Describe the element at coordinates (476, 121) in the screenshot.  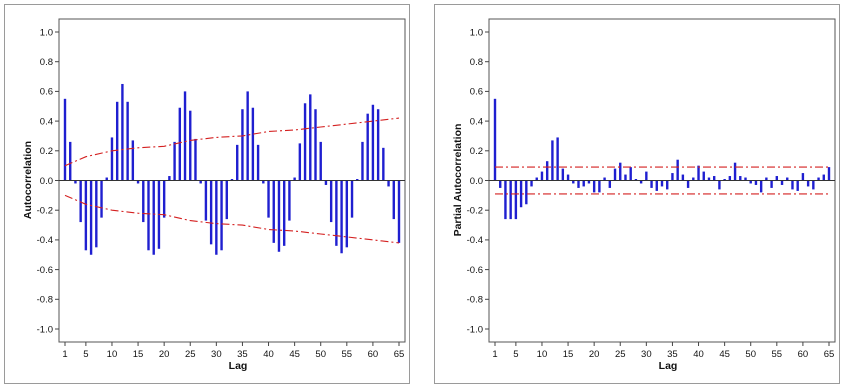
I see `pacf-y-tick-label: 0.4` at that location.